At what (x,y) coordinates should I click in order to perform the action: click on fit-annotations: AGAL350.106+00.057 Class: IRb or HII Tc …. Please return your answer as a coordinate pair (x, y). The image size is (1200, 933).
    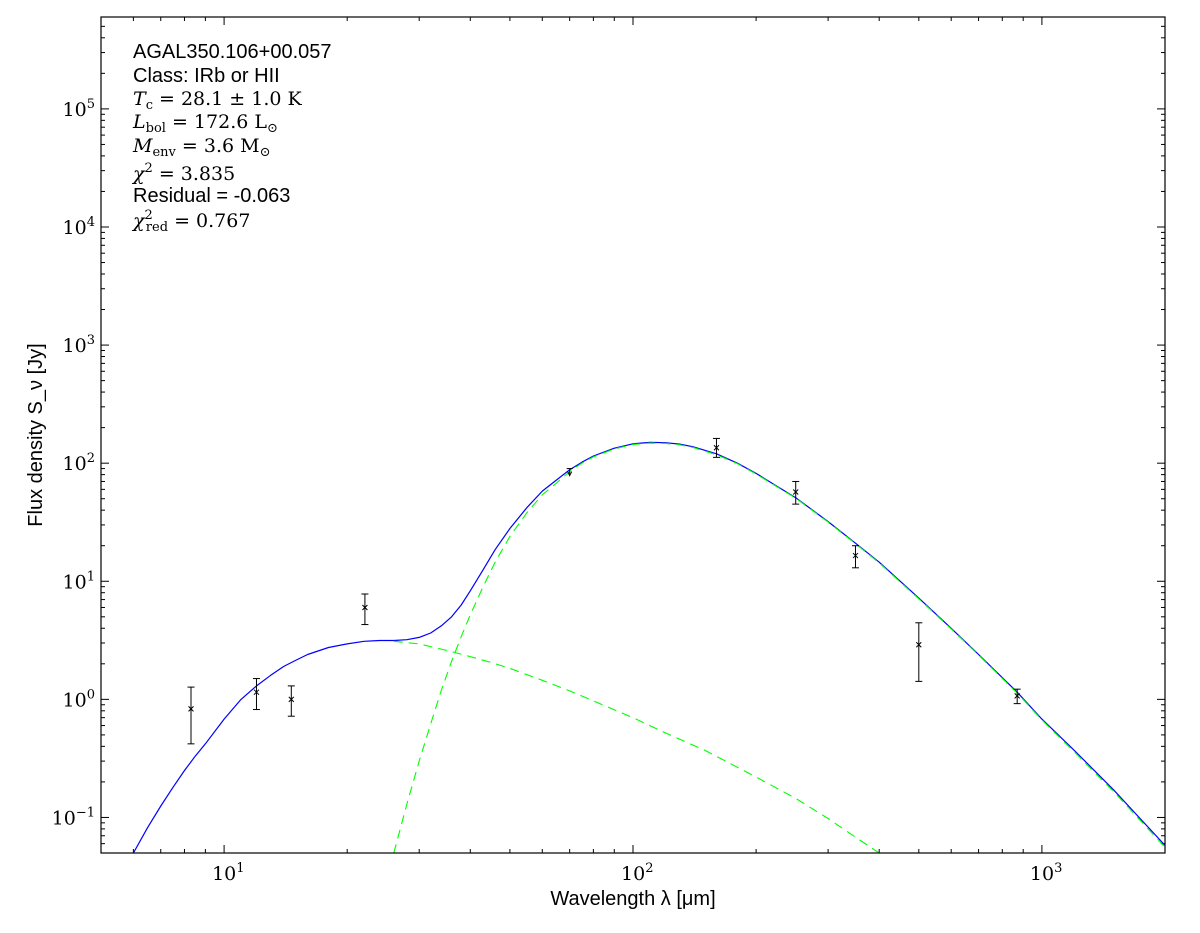
    Looking at the image, I should click on (231, 138).